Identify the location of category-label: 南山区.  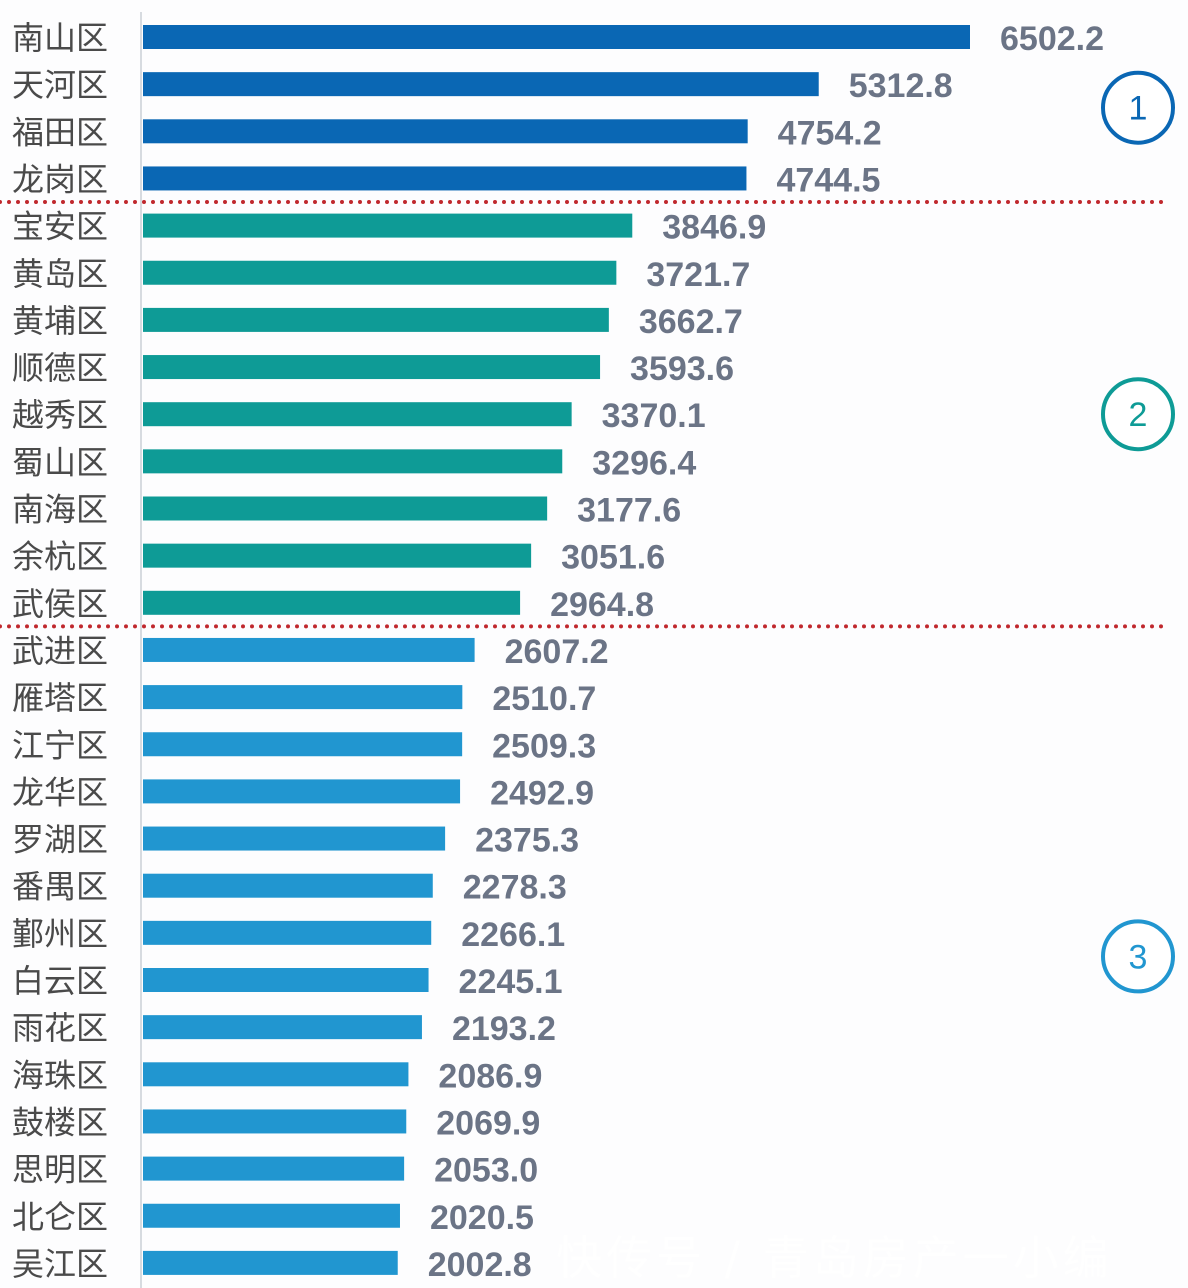
(60, 38).